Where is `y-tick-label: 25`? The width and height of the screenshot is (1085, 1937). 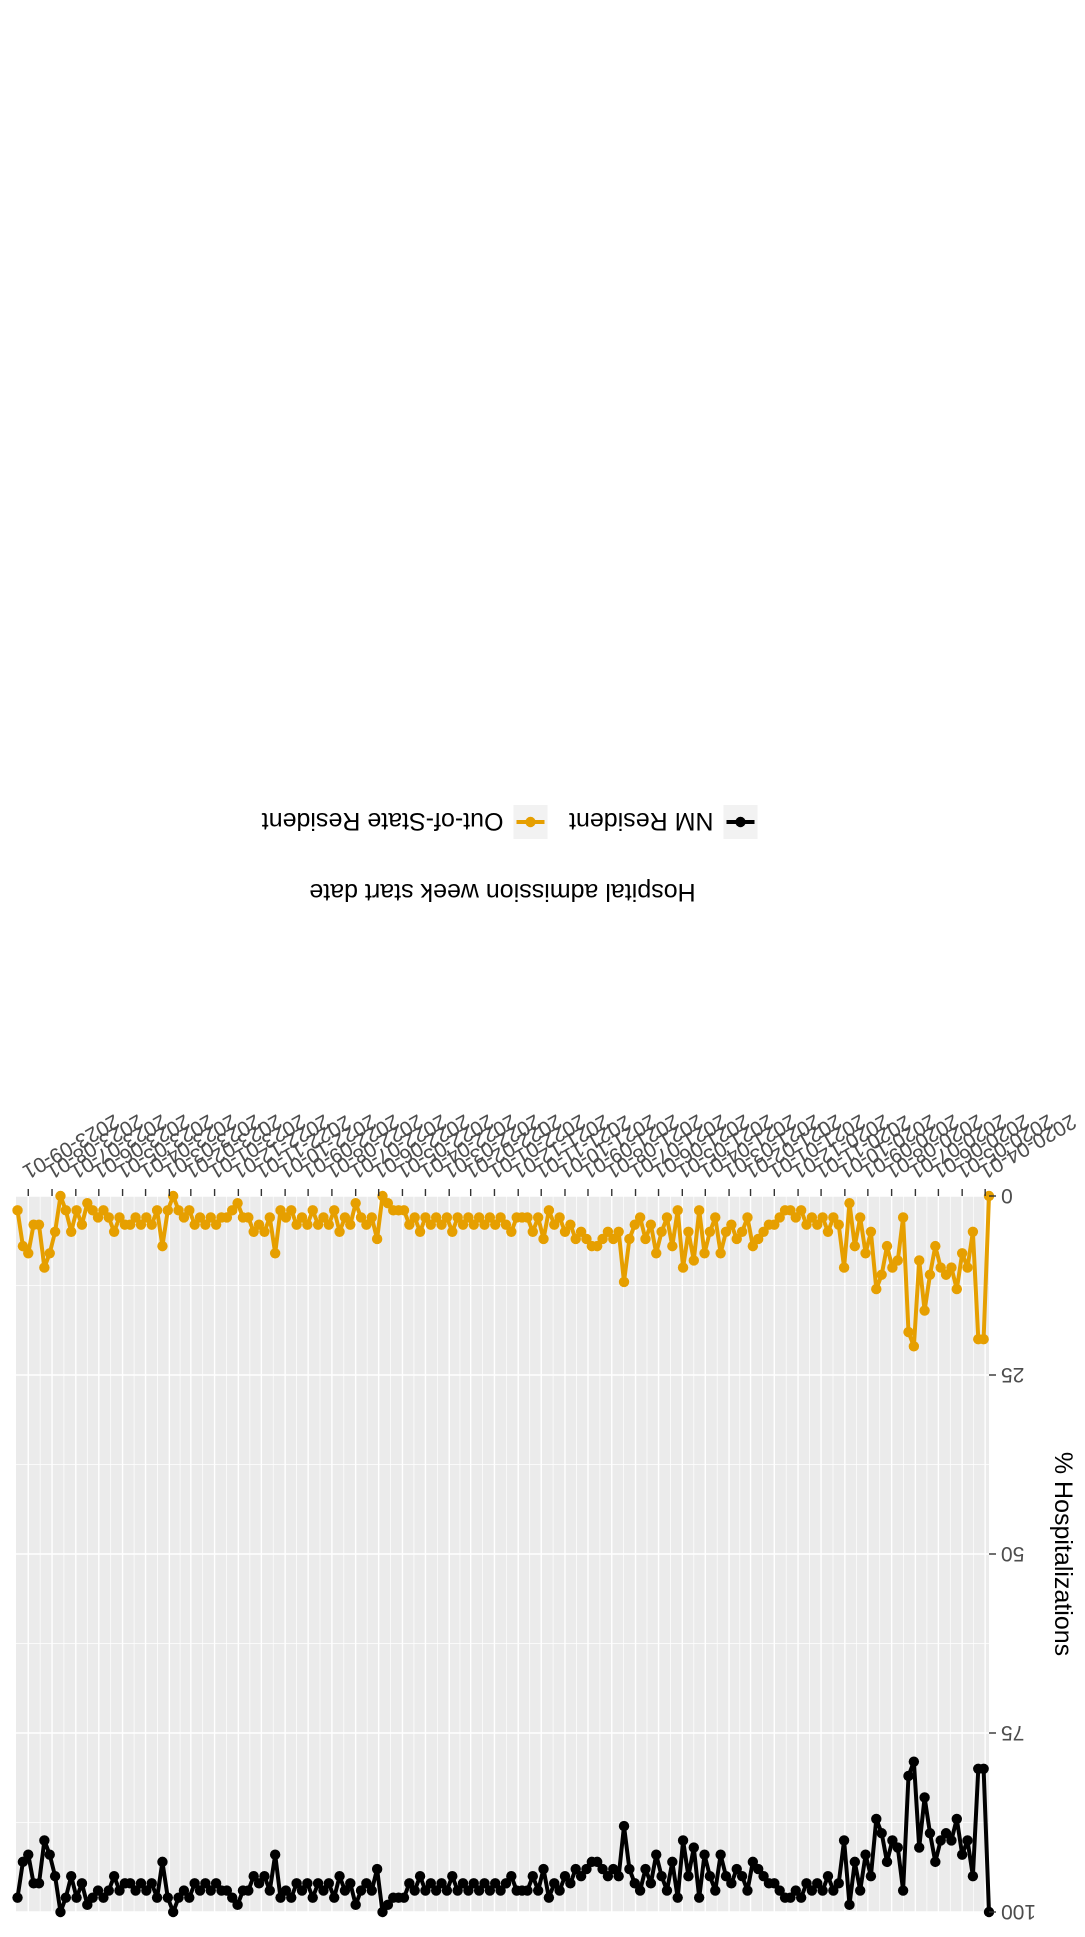
y-tick-label: 25 is located at coordinates (1012, 1374).